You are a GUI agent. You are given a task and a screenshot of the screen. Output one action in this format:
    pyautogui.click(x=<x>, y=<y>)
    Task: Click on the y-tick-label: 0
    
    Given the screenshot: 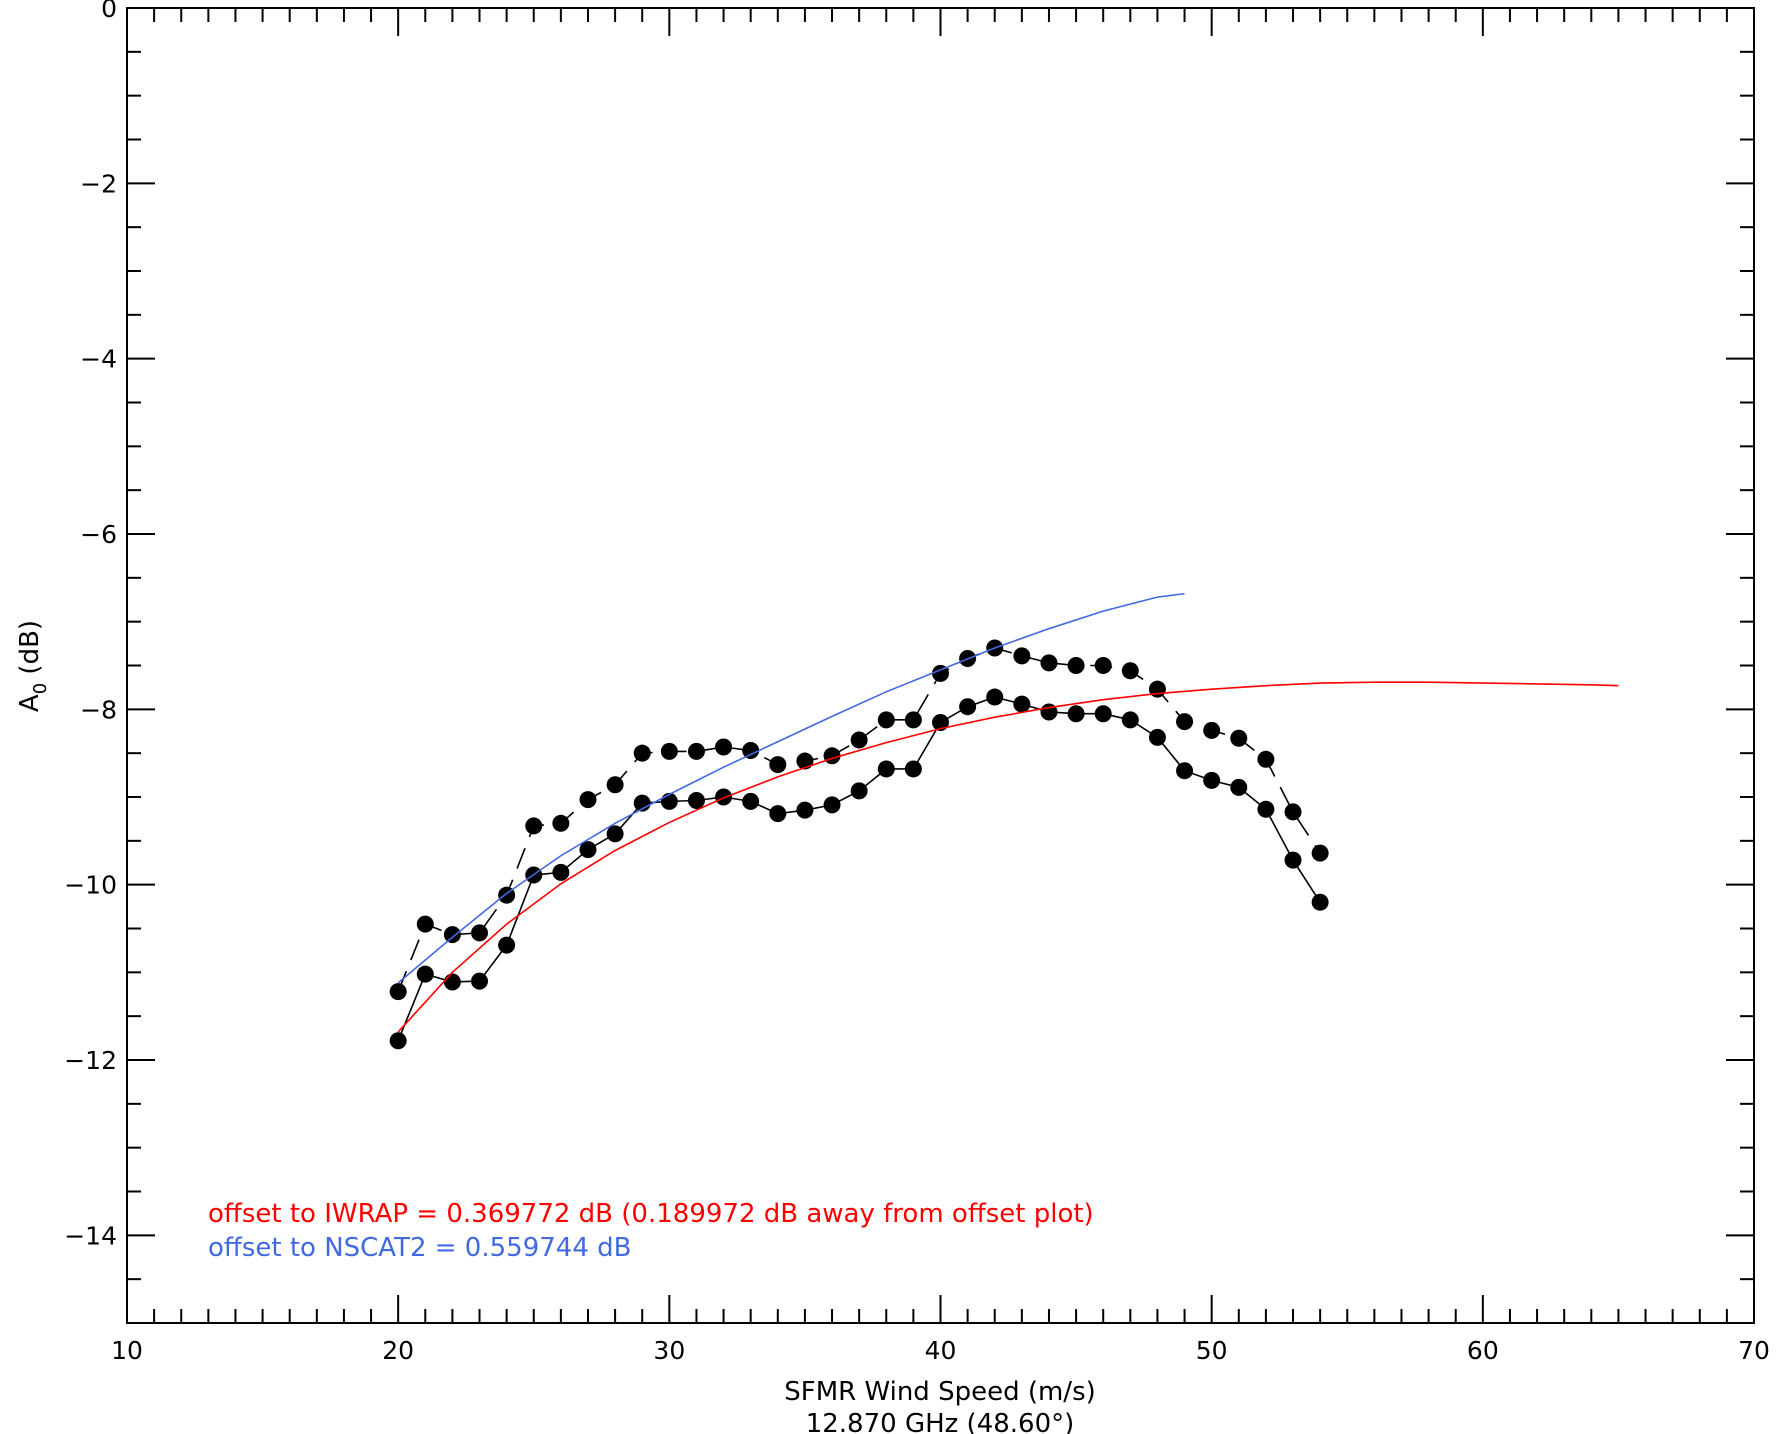 What is the action you would take?
    pyautogui.click(x=109, y=11)
    